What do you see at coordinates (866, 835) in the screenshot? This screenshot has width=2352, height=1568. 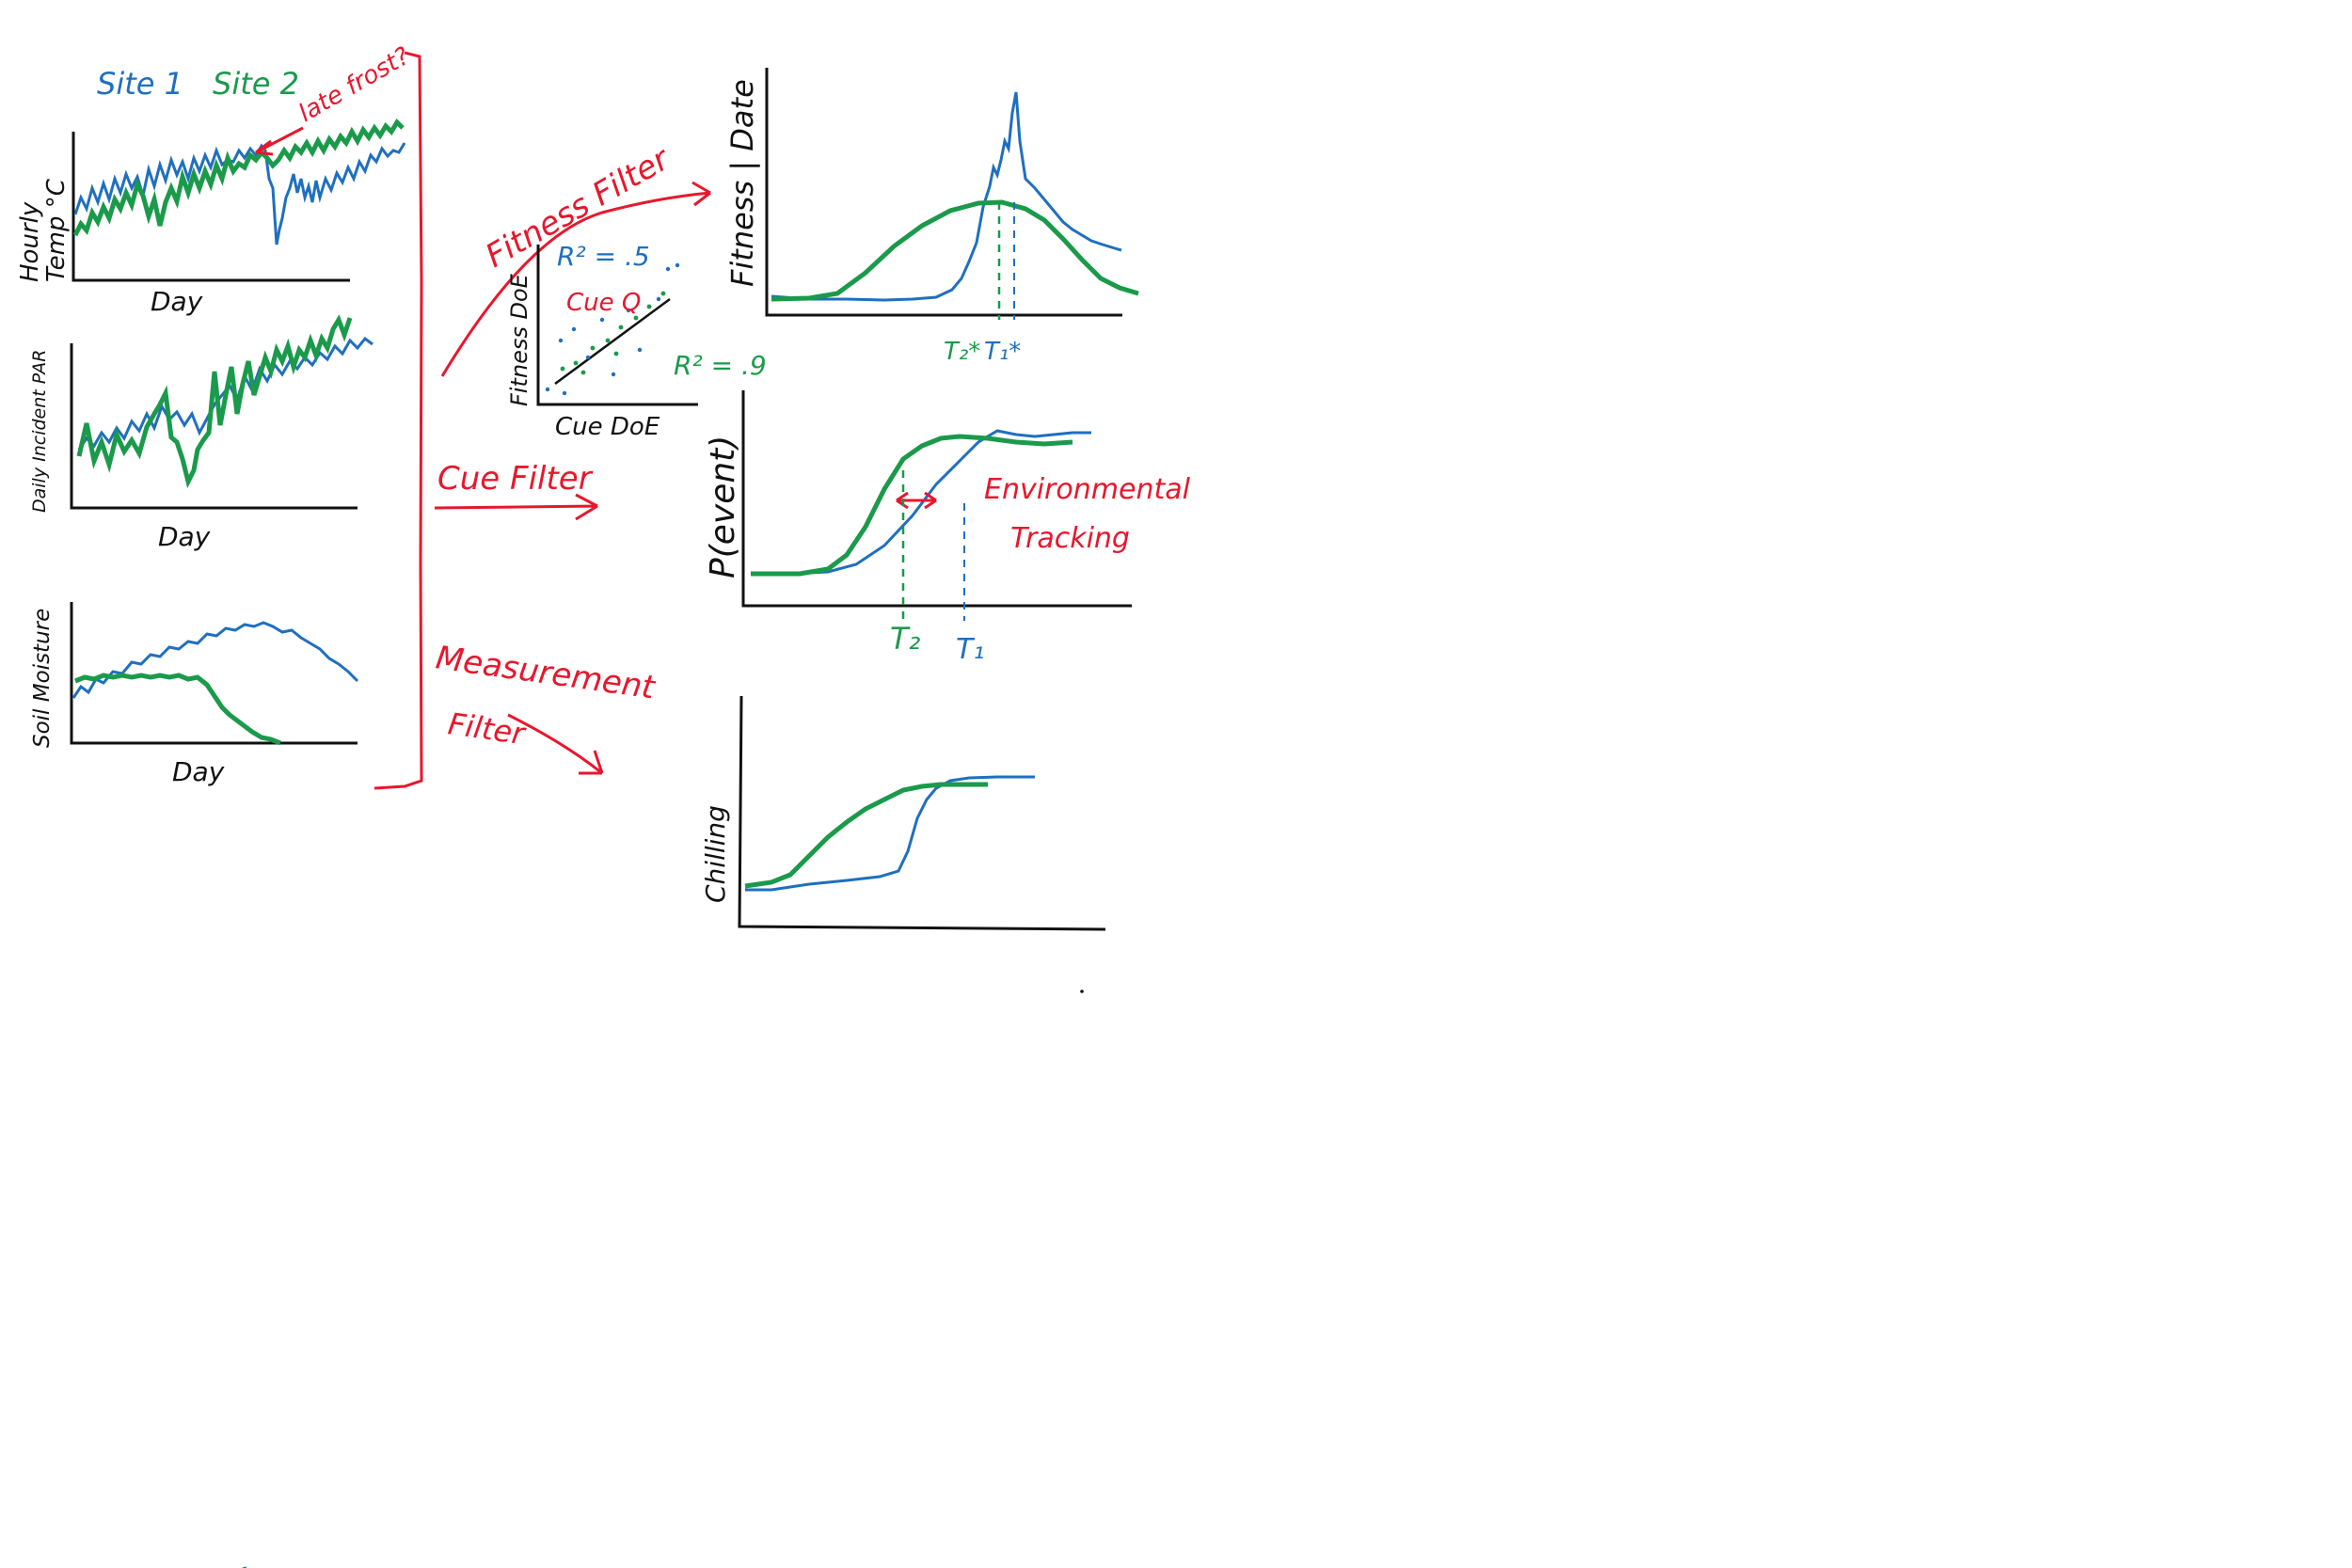 I see `chilling-site2-curve` at bounding box center [866, 835].